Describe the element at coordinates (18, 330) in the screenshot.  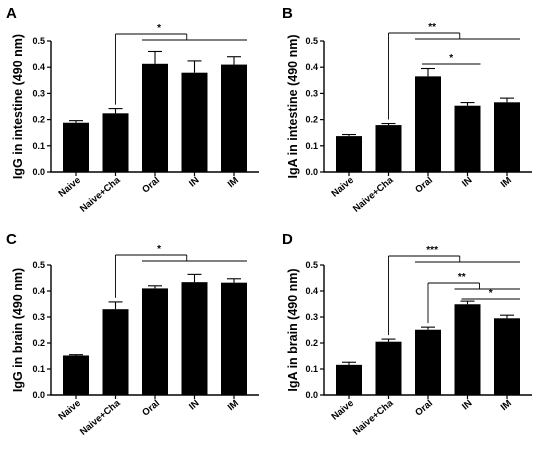
I see `y-axis-title: IgG in brain (490 nm)` at that location.